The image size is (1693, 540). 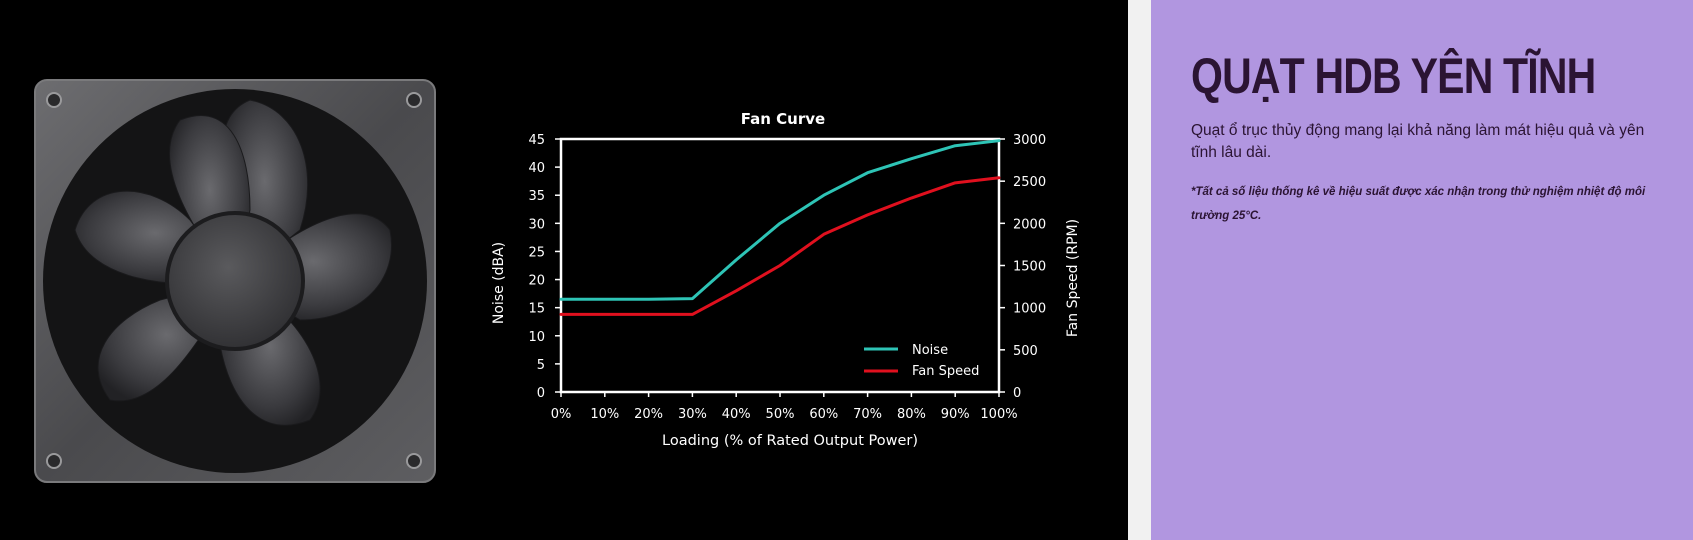 I want to click on fan-hub, so click(x=235, y=281).